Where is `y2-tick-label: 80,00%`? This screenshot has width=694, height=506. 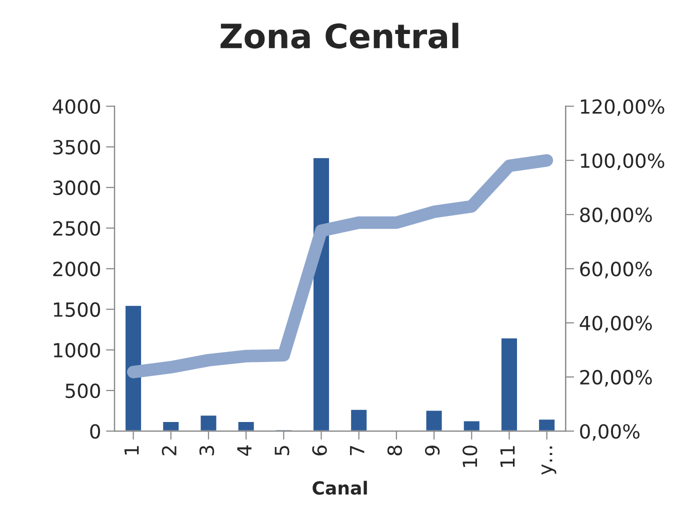
y2-tick-label: 80,00% is located at coordinates (616, 216).